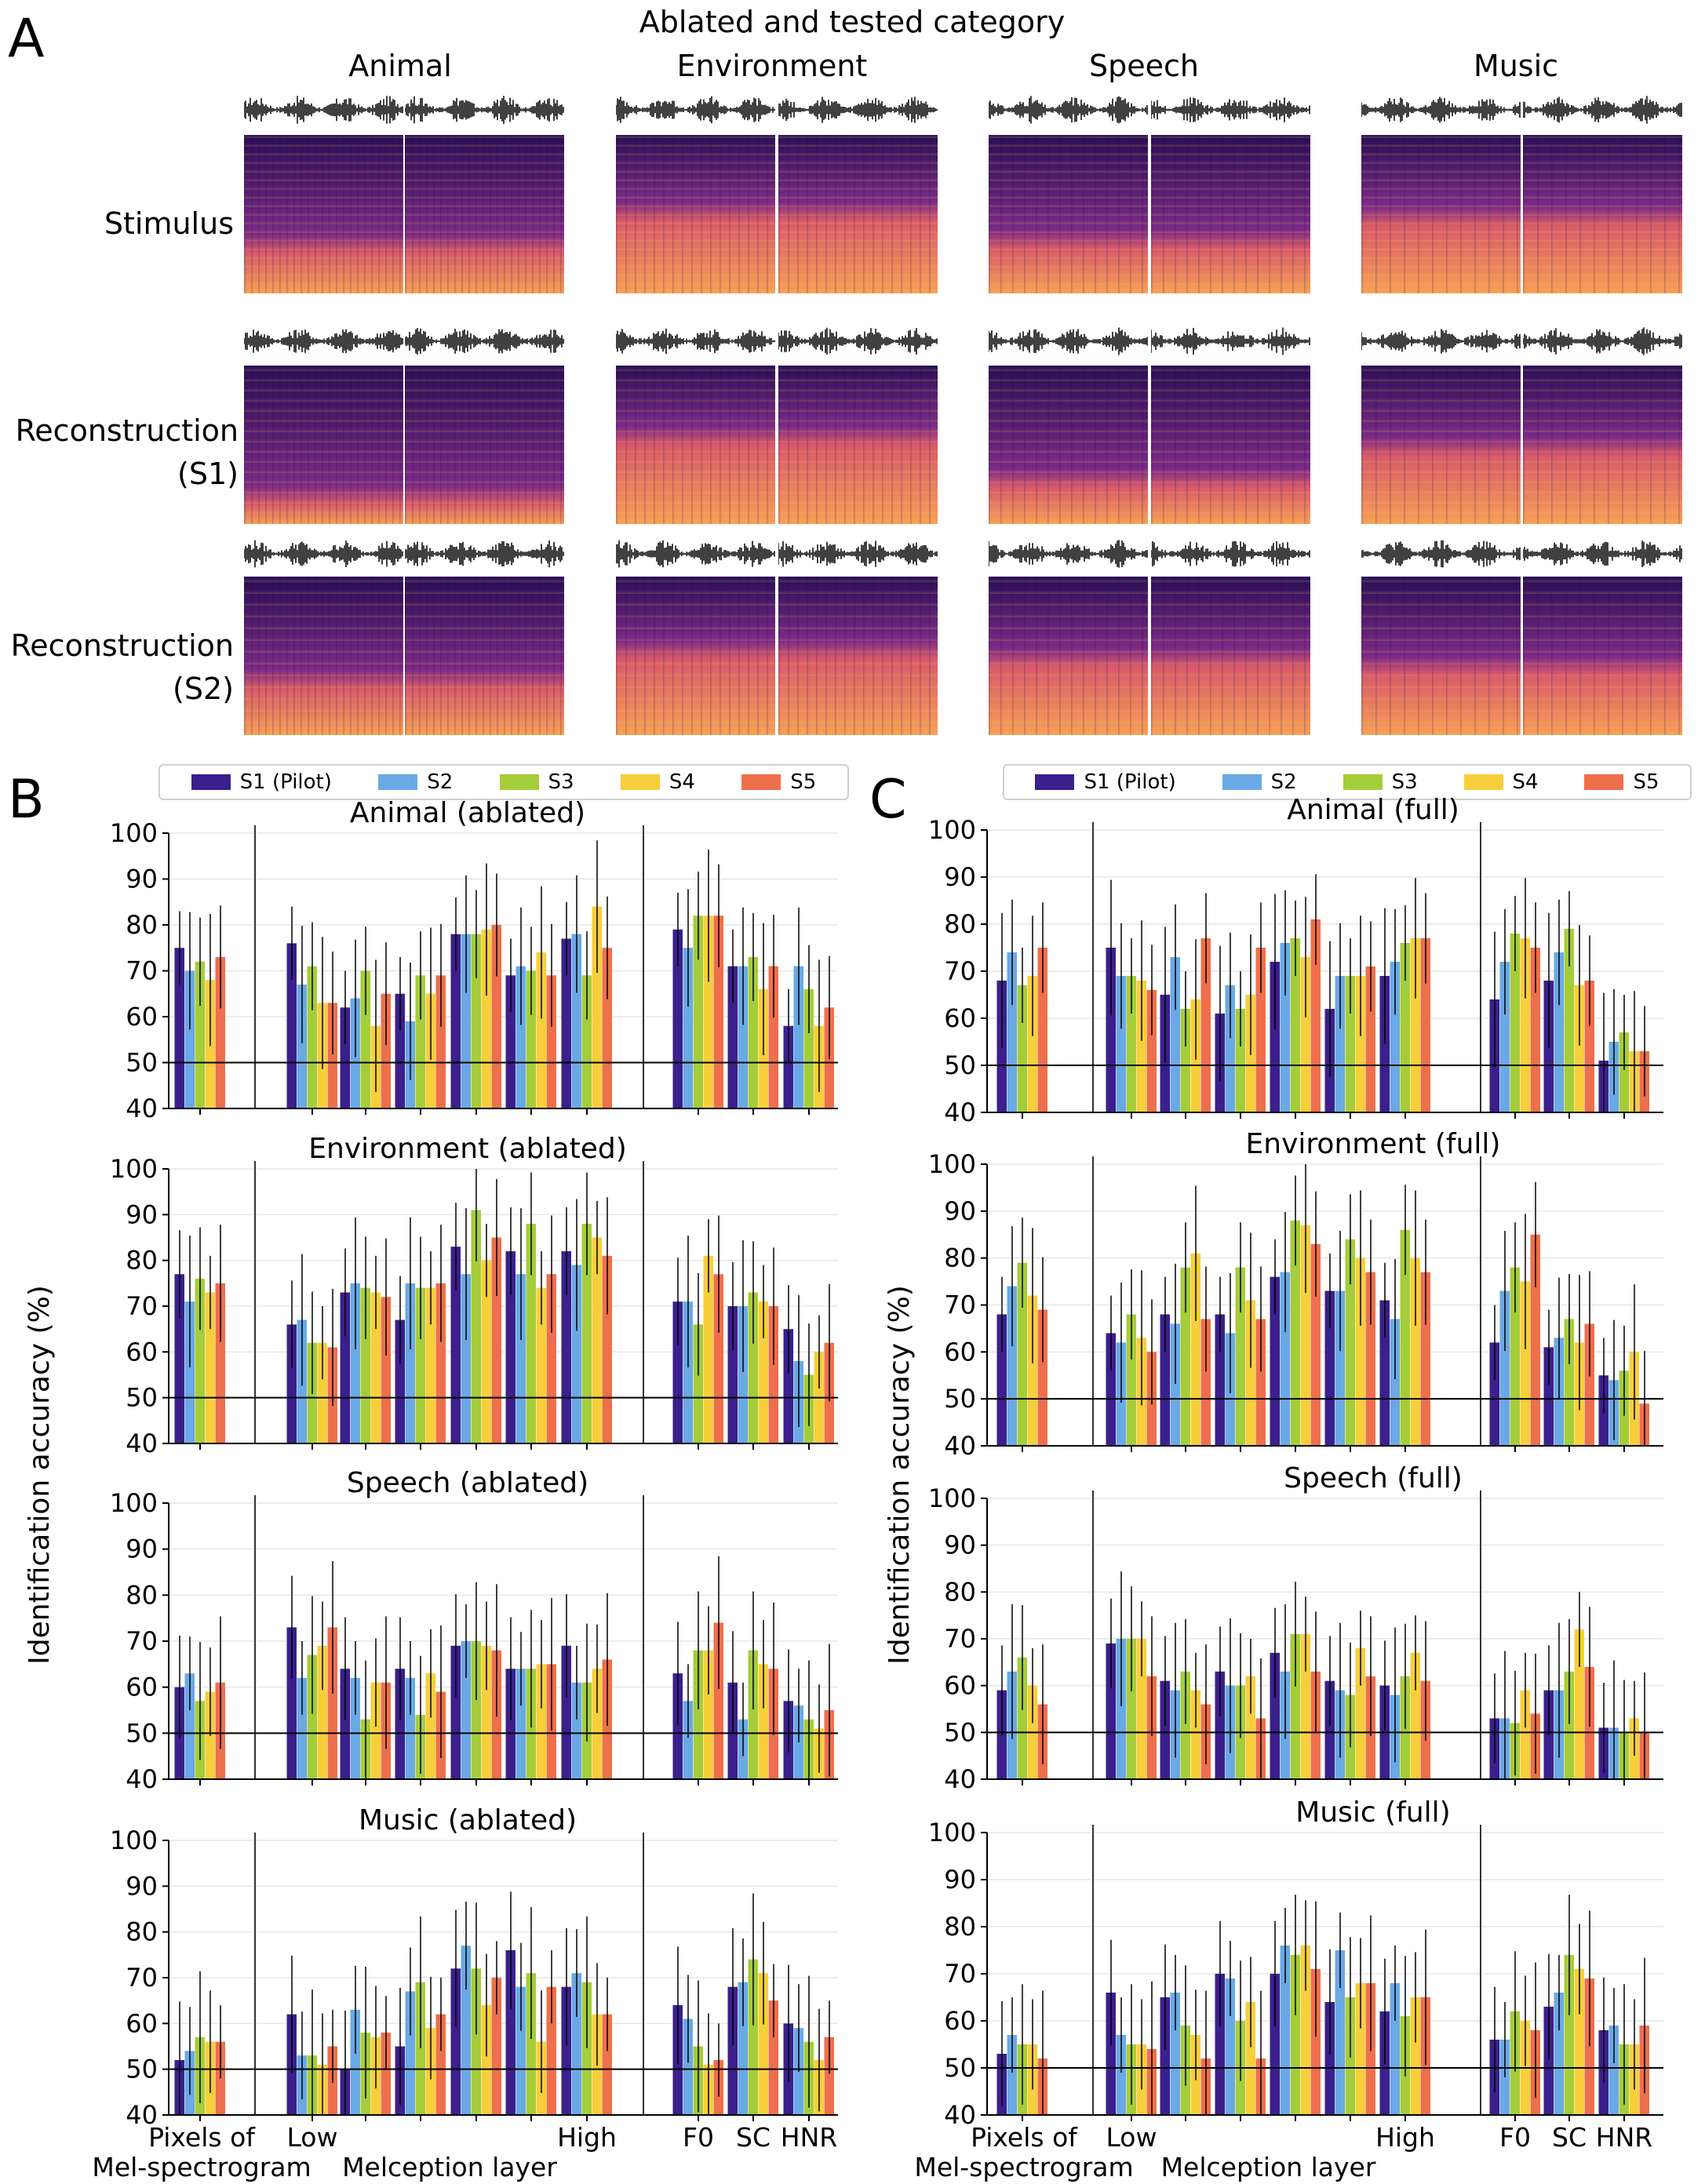 The width and height of the screenshot is (1705, 2184). I want to click on bar-1-s3, so click(200, 1361).